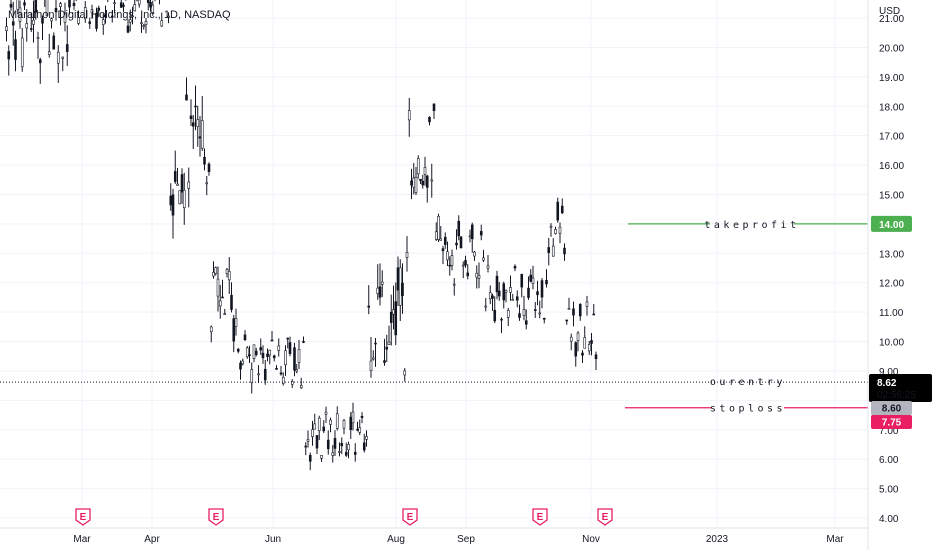  What do you see at coordinates (889, 490) in the screenshot?
I see `y-tick-label: 5.00` at bounding box center [889, 490].